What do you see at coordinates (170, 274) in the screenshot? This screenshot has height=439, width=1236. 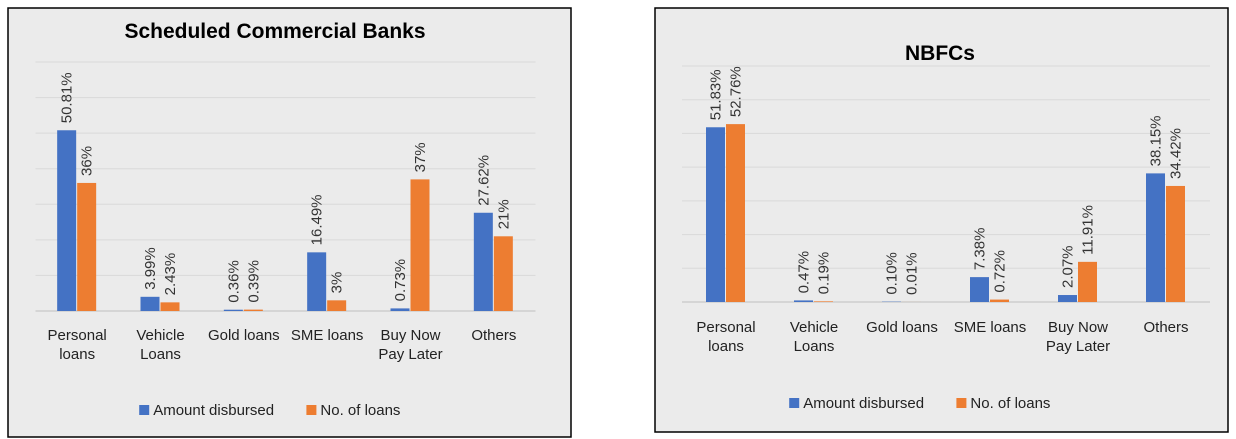 I see `data-label: 2.43%` at bounding box center [170, 274].